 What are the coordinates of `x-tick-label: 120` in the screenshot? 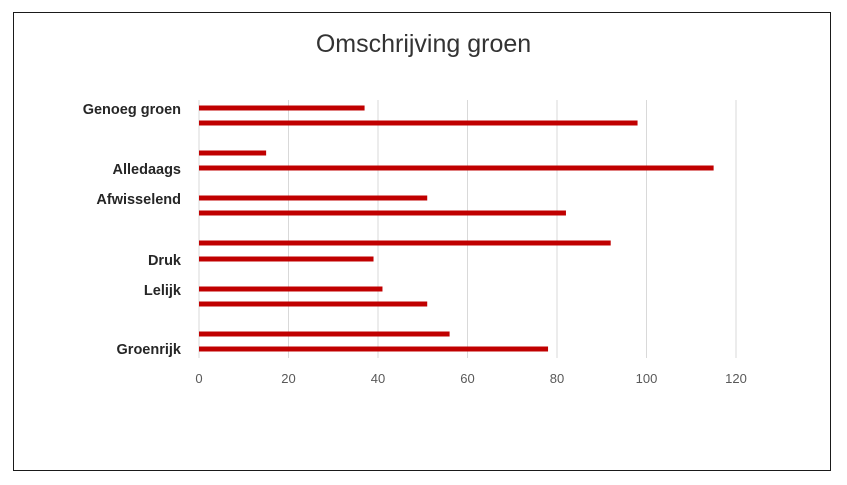 It's located at (736, 378).